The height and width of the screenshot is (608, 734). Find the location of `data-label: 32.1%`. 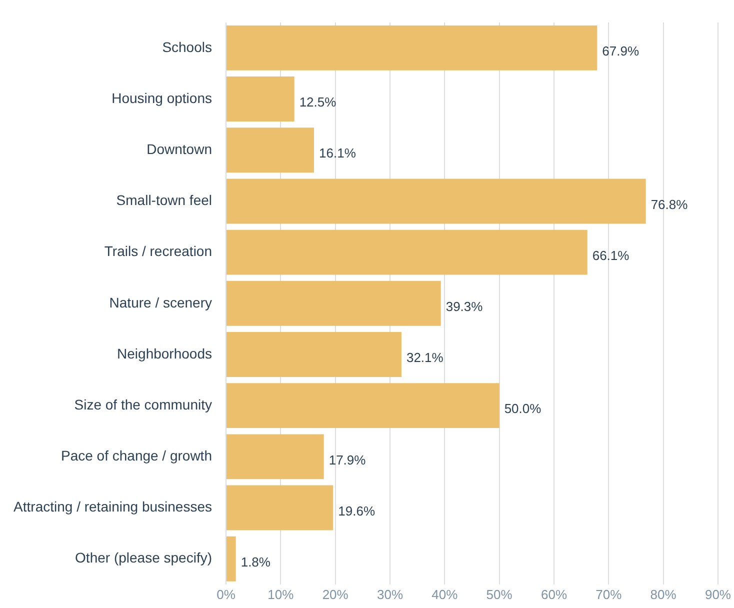

data-label: 32.1% is located at coordinates (425, 358).